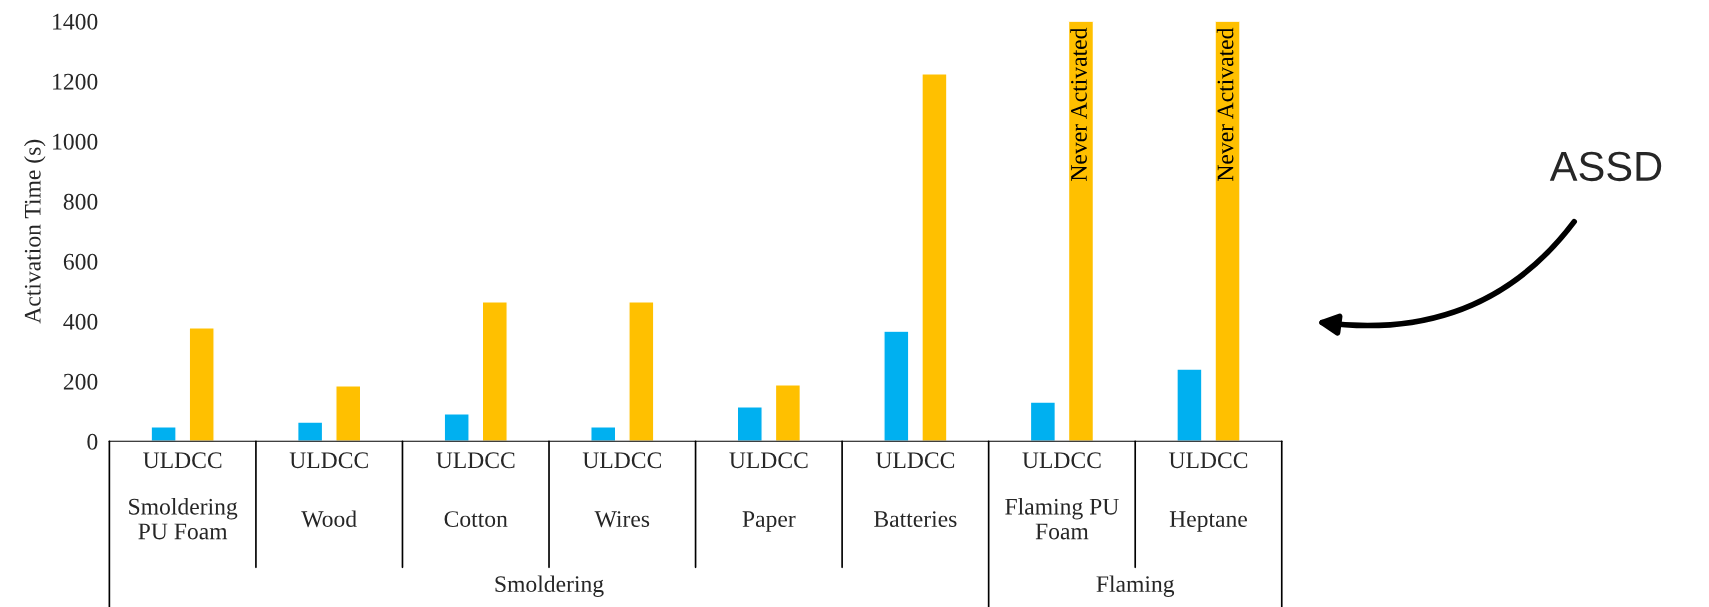 This screenshot has width=1709, height=607. What do you see at coordinates (621, 490) in the screenshot?
I see `category-label: ULDCC Wires` at bounding box center [621, 490].